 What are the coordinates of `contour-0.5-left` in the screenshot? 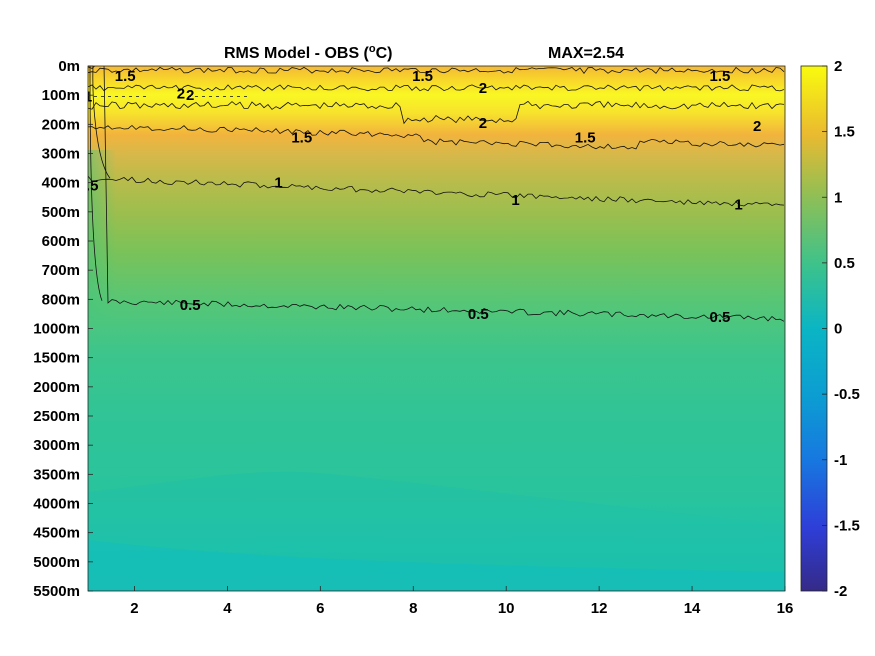 It's located at (96, 183).